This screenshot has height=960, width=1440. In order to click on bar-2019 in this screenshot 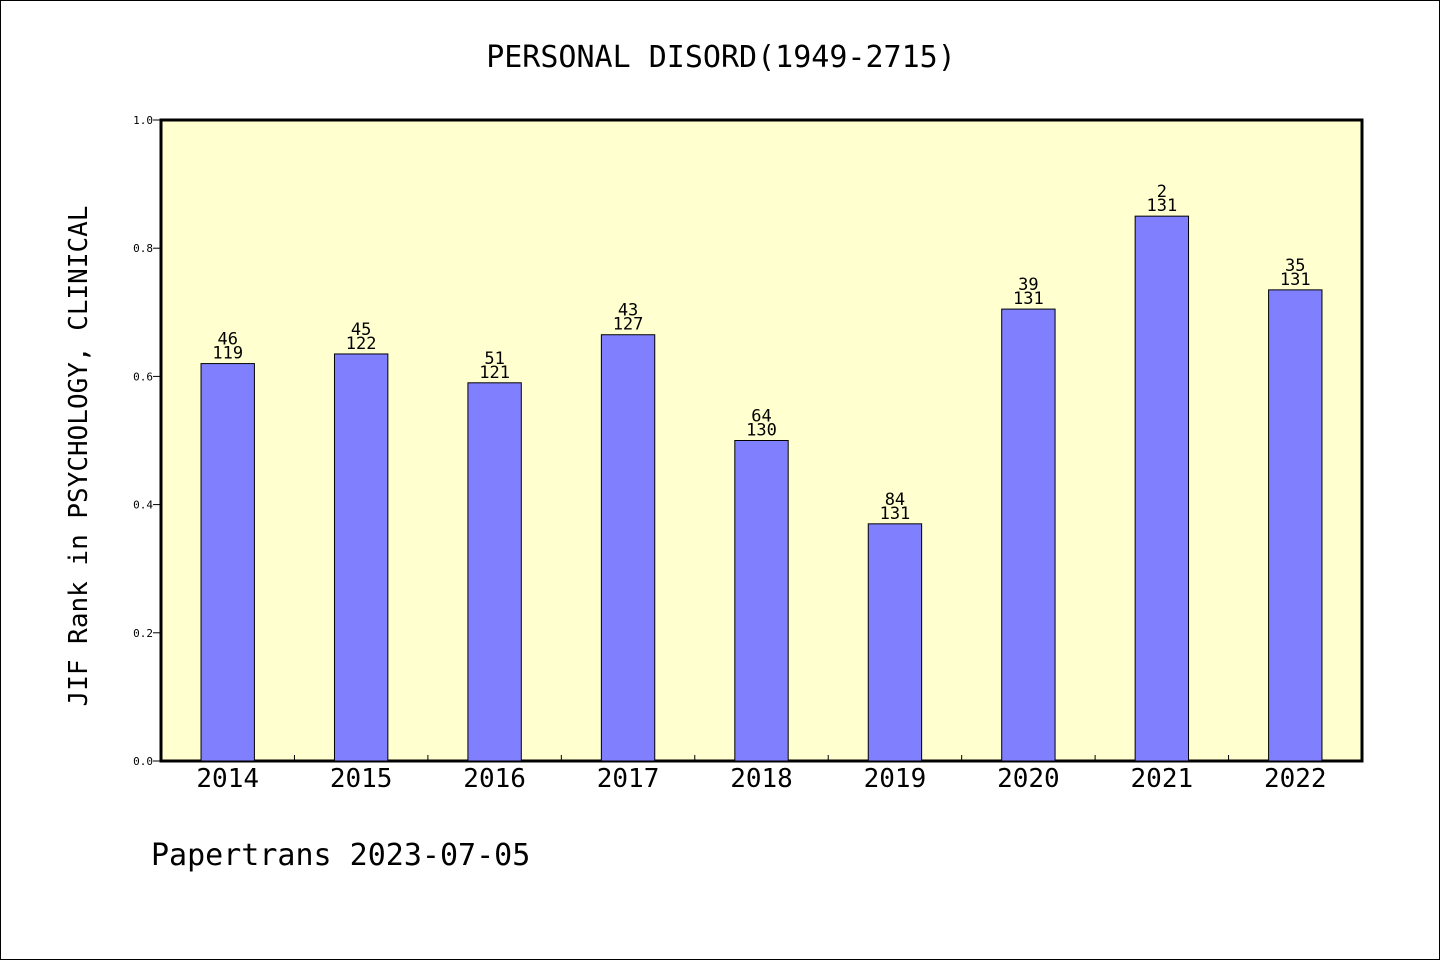, I will do `click(895, 642)`.